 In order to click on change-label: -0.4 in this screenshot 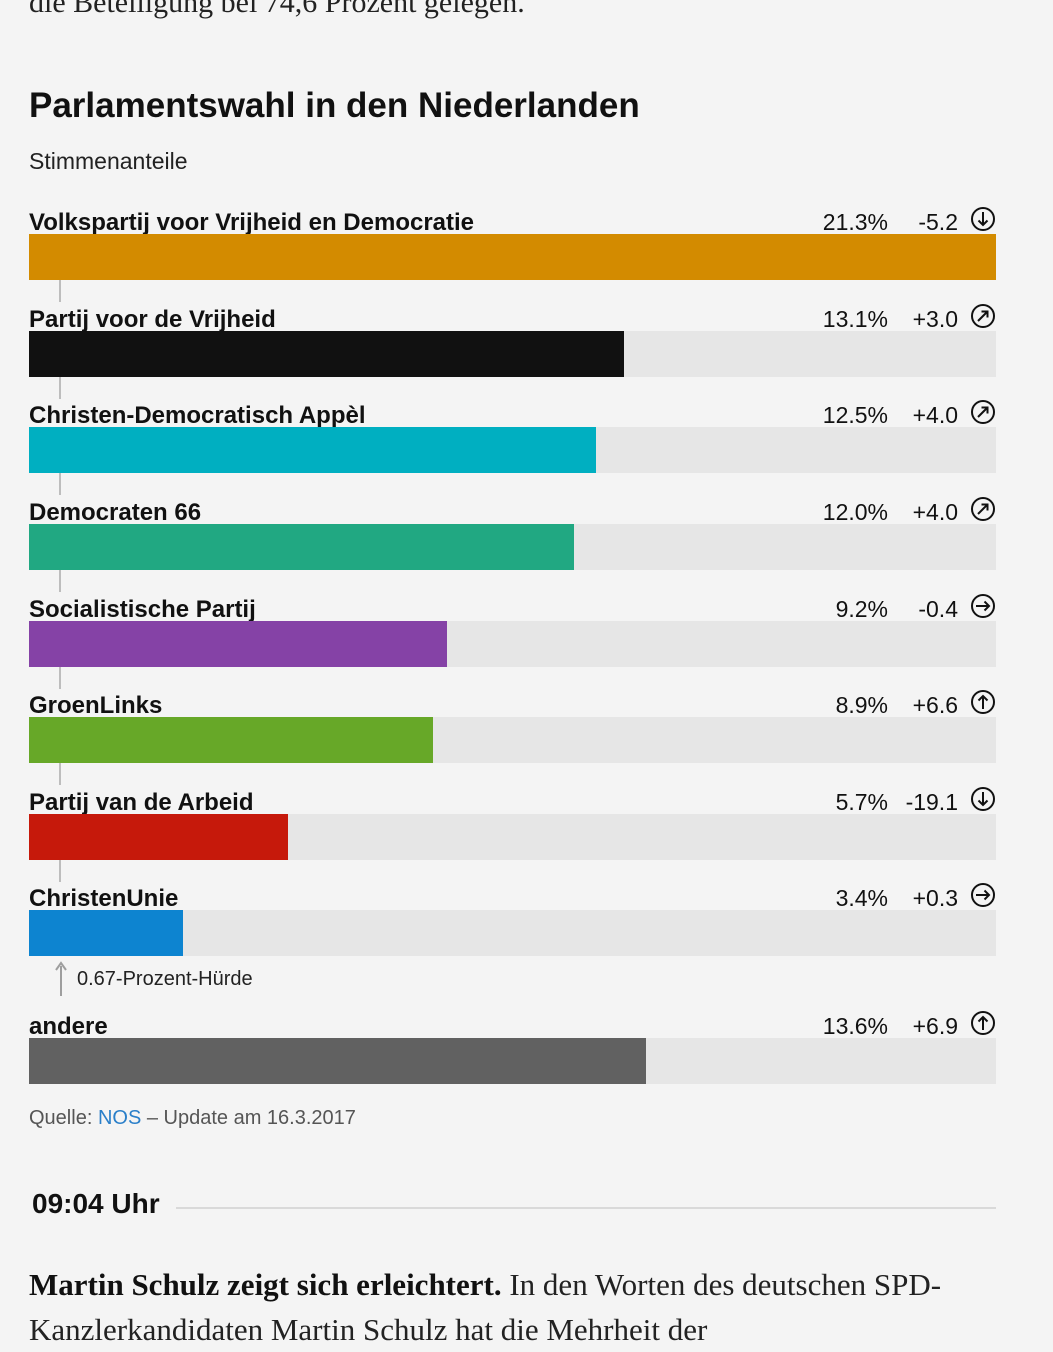, I will do `click(938, 609)`.